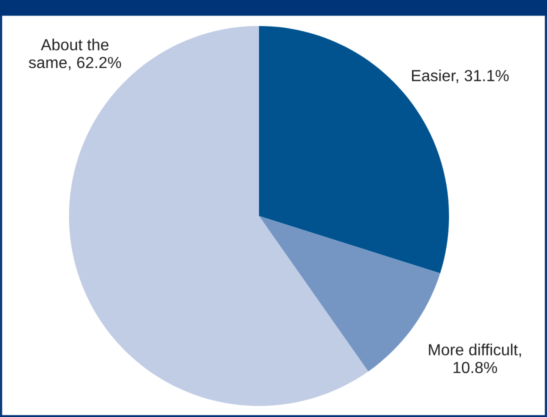 The height and width of the screenshot is (417, 547). Describe the element at coordinates (474, 359) in the screenshot. I see `slice-label: More difficult, 10.8%` at that location.